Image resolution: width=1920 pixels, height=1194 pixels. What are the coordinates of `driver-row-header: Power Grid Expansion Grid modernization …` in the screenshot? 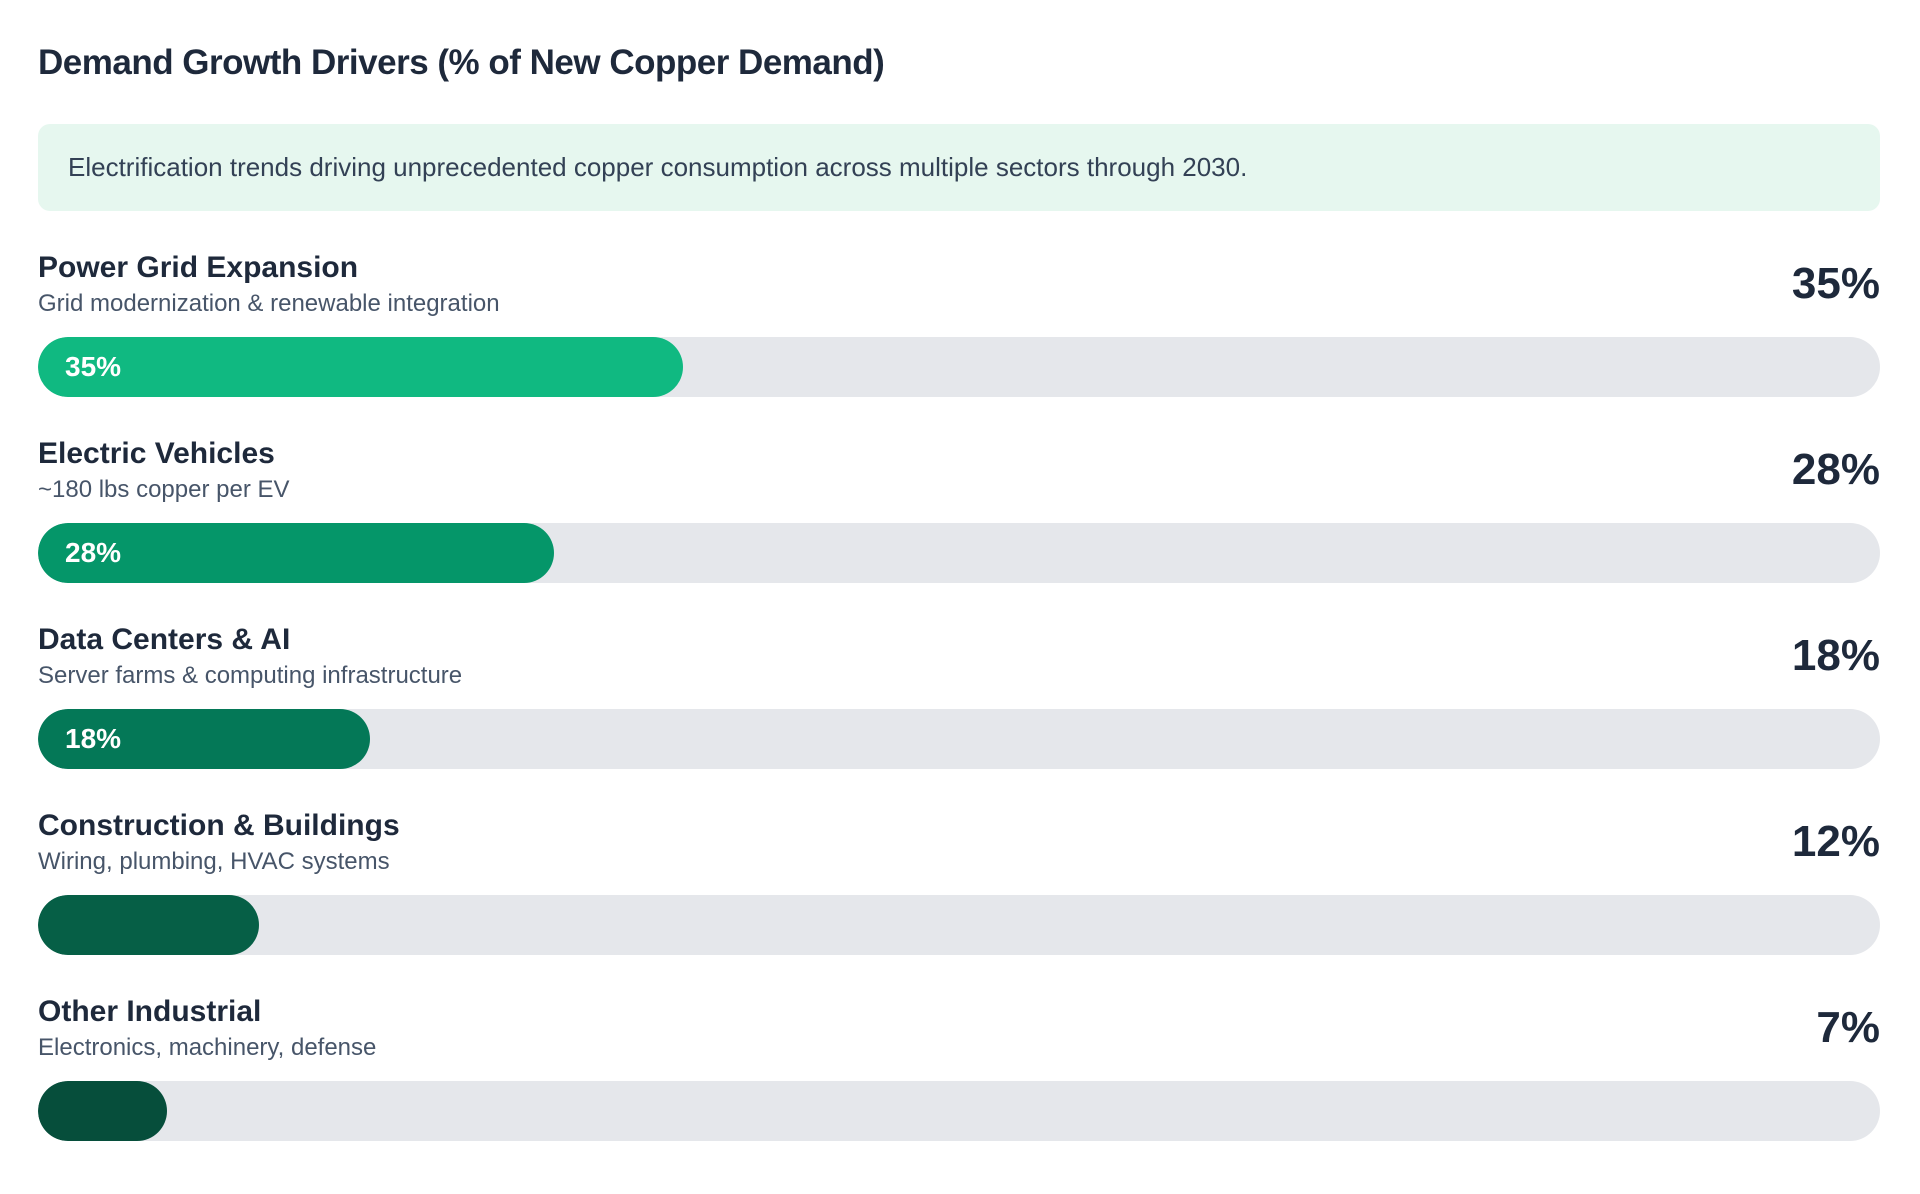 It's located at (959, 284).